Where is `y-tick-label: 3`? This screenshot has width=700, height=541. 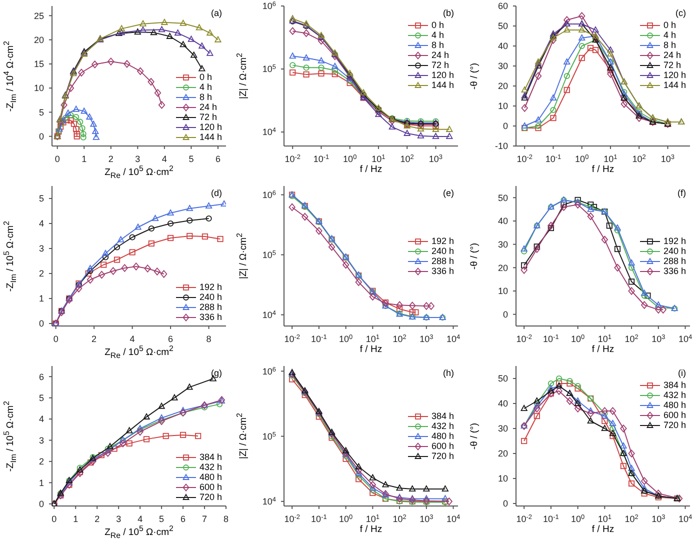 y-tick-label: 3 is located at coordinates (41, 249).